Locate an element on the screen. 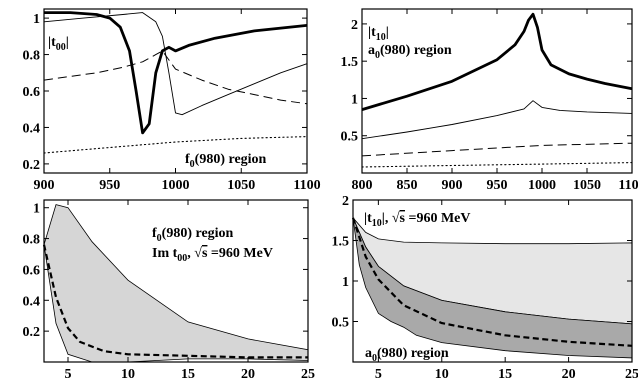  label-f0-region-bottom: f0(980) region is located at coordinates (193, 235).